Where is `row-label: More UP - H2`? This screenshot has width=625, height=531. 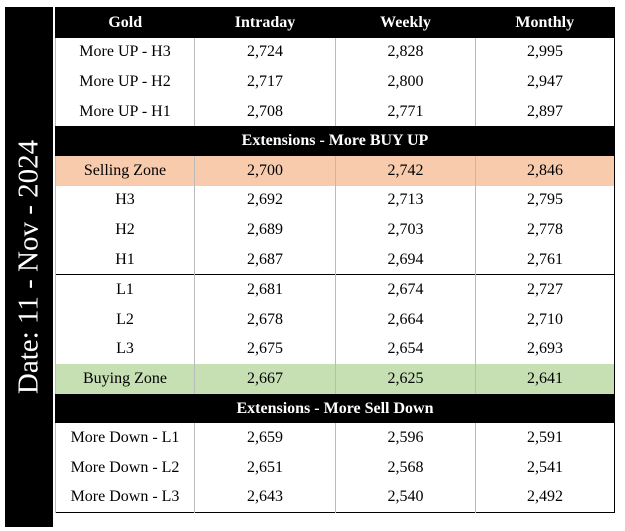
row-label: More UP - H2 is located at coordinates (125, 82).